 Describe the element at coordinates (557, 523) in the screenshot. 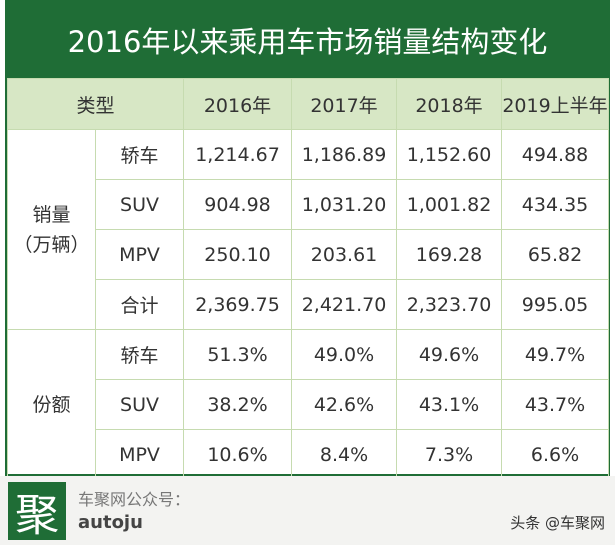

I see `watermark: 头条 @车聚网` at that location.